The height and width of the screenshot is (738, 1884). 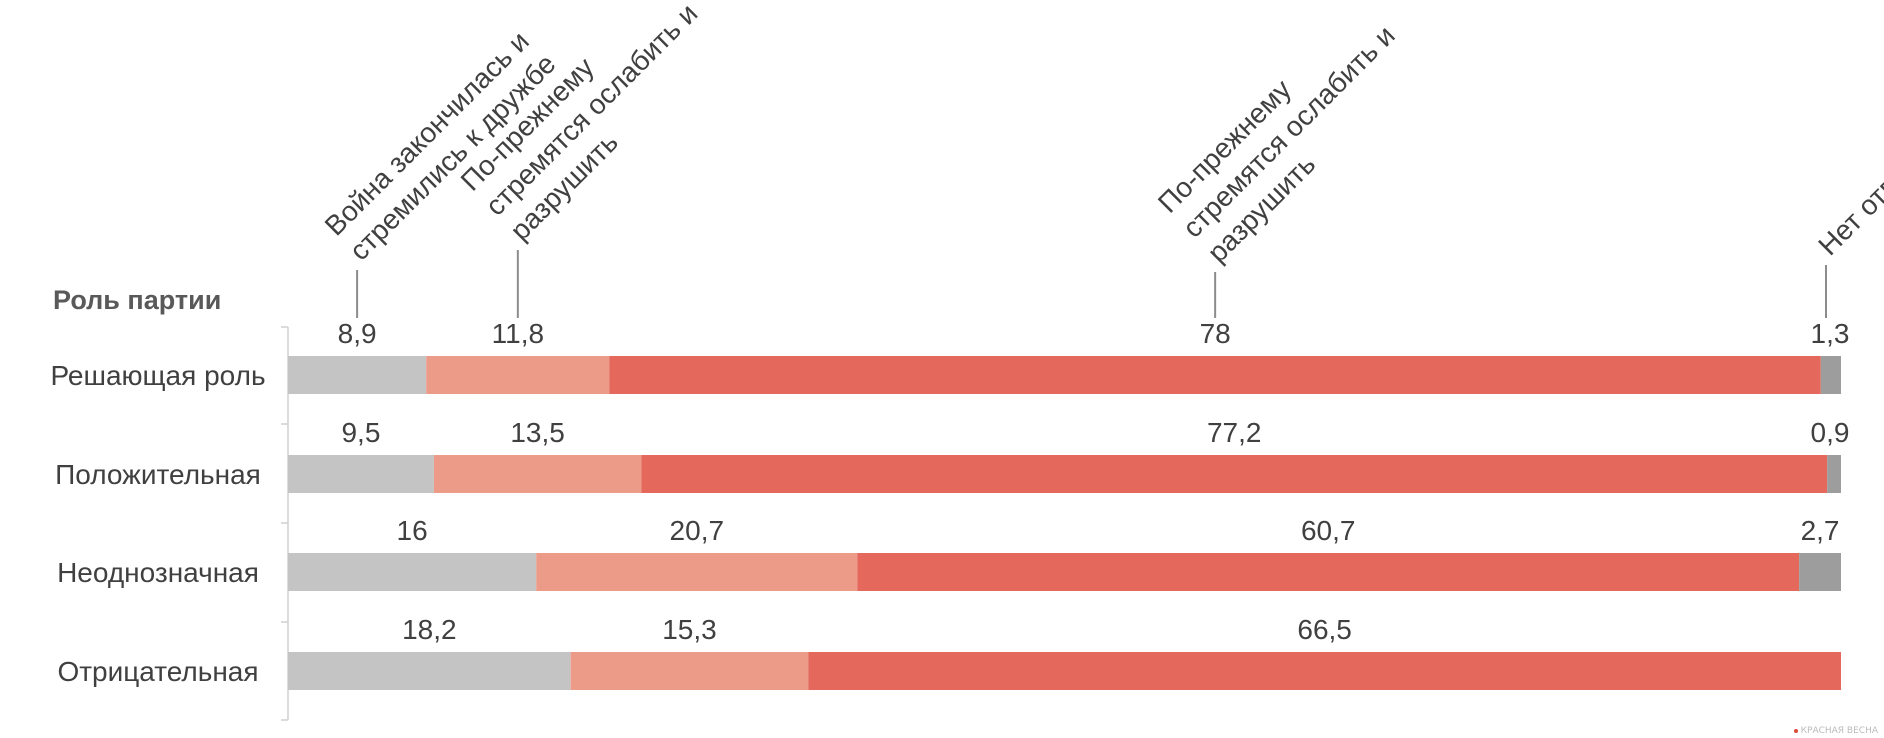 What do you see at coordinates (412, 530) in the screenshot?
I see `value-label: 16` at bounding box center [412, 530].